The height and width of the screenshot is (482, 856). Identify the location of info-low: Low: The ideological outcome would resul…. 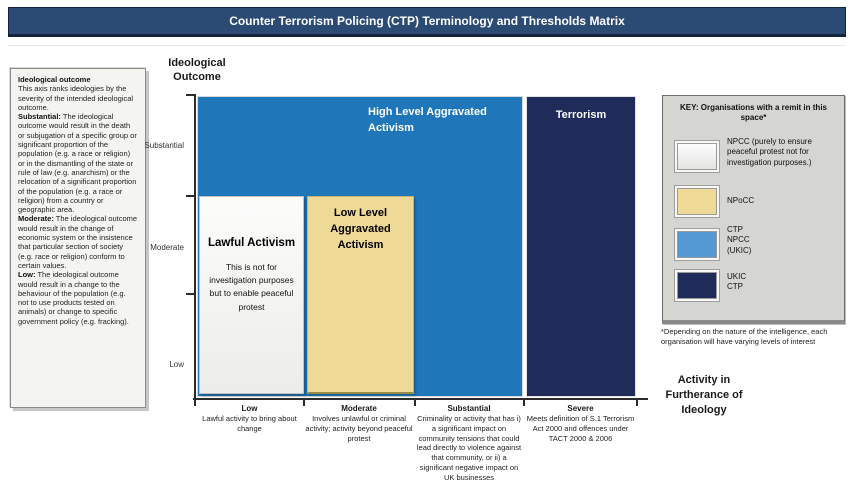
(73, 298).